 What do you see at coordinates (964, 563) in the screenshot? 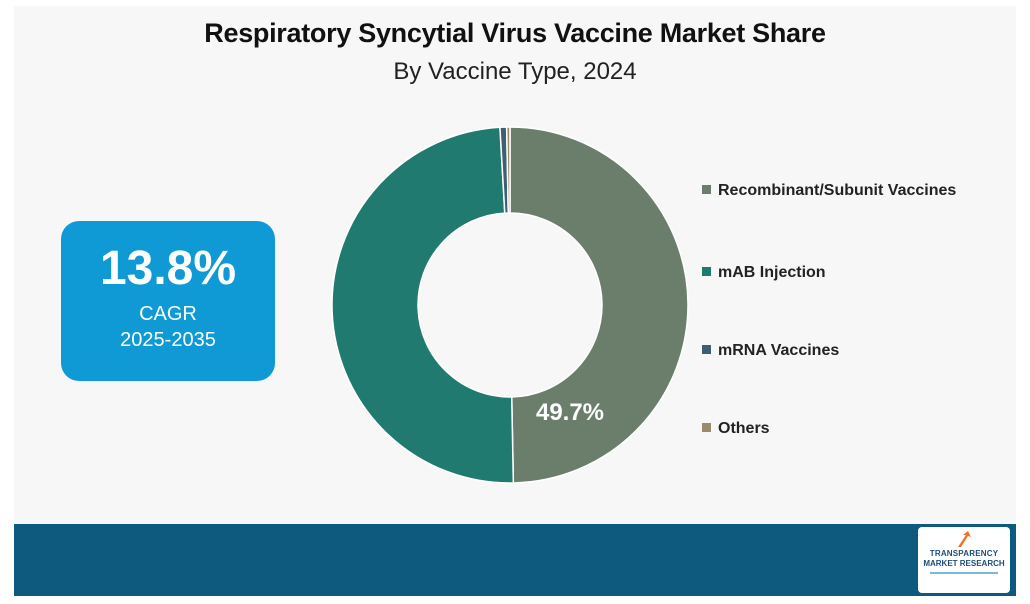
I see `logo-text-line2: MARKET RESEARCH` at bounding box center [964, 563].